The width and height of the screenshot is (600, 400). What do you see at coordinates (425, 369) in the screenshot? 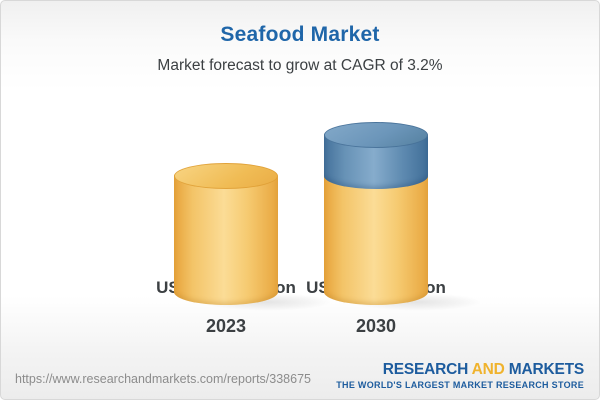
I see `logo-word-research: RESEARCH` at bounding box center [425, 369].